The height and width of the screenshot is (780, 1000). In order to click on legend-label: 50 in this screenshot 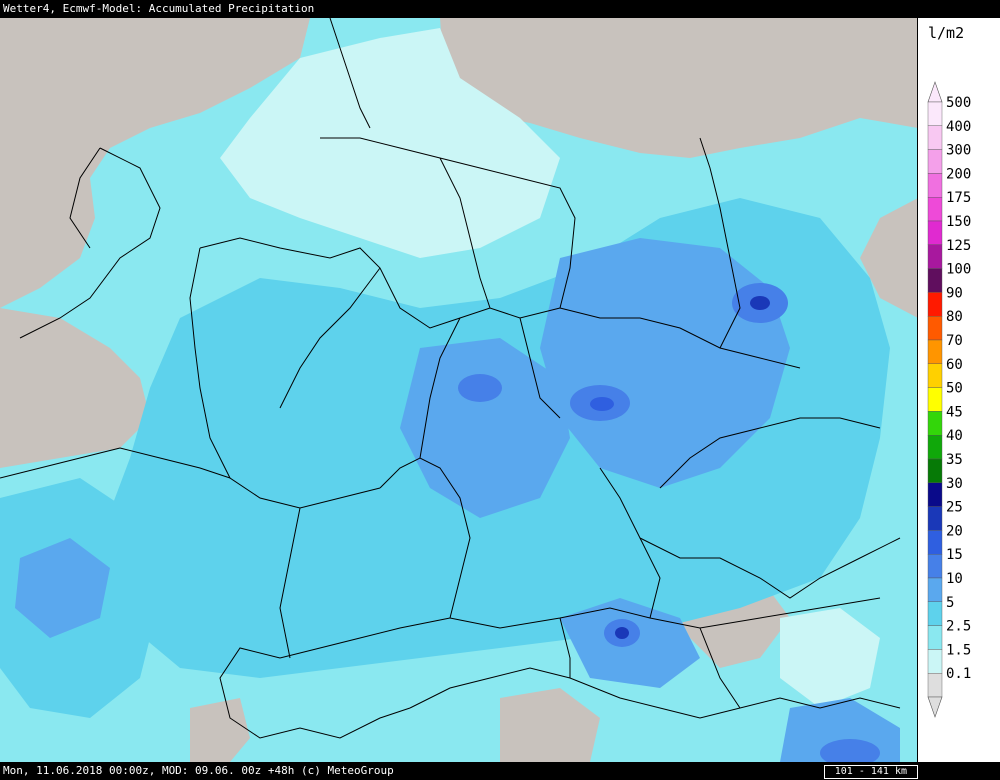, I will do `click(954, 389)`.